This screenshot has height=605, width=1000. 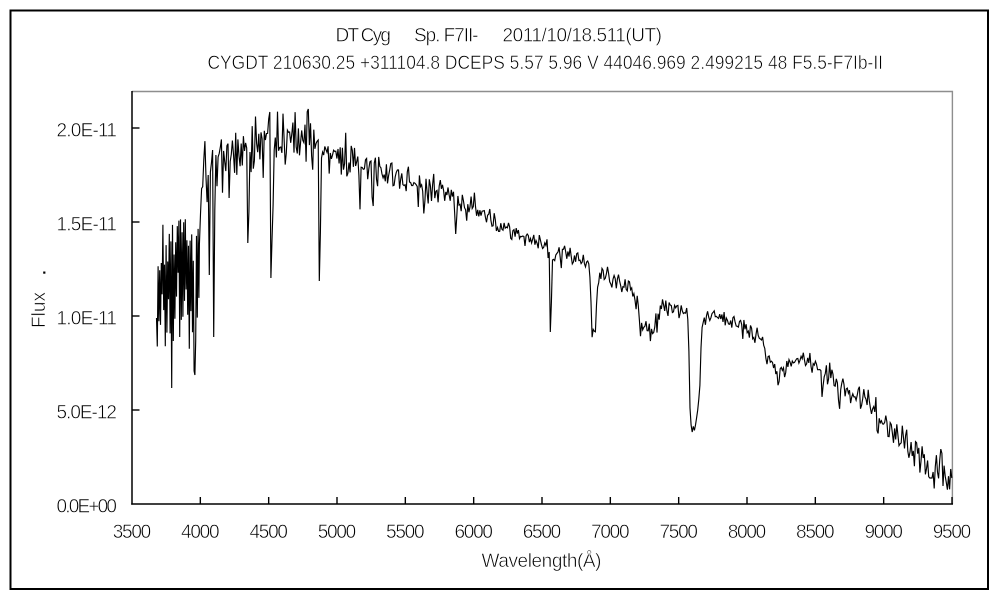 What do you see at coordinates (87, 413) in the screenshot?
I see `svg-text: 5.0E-12` at bounding box center [87, 413].